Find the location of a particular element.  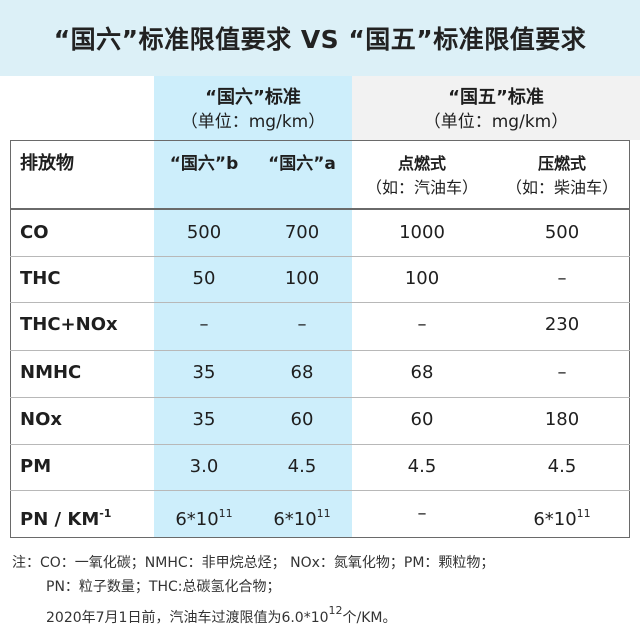

cell-spark: 4.5 is located at coordinates (422, 466).